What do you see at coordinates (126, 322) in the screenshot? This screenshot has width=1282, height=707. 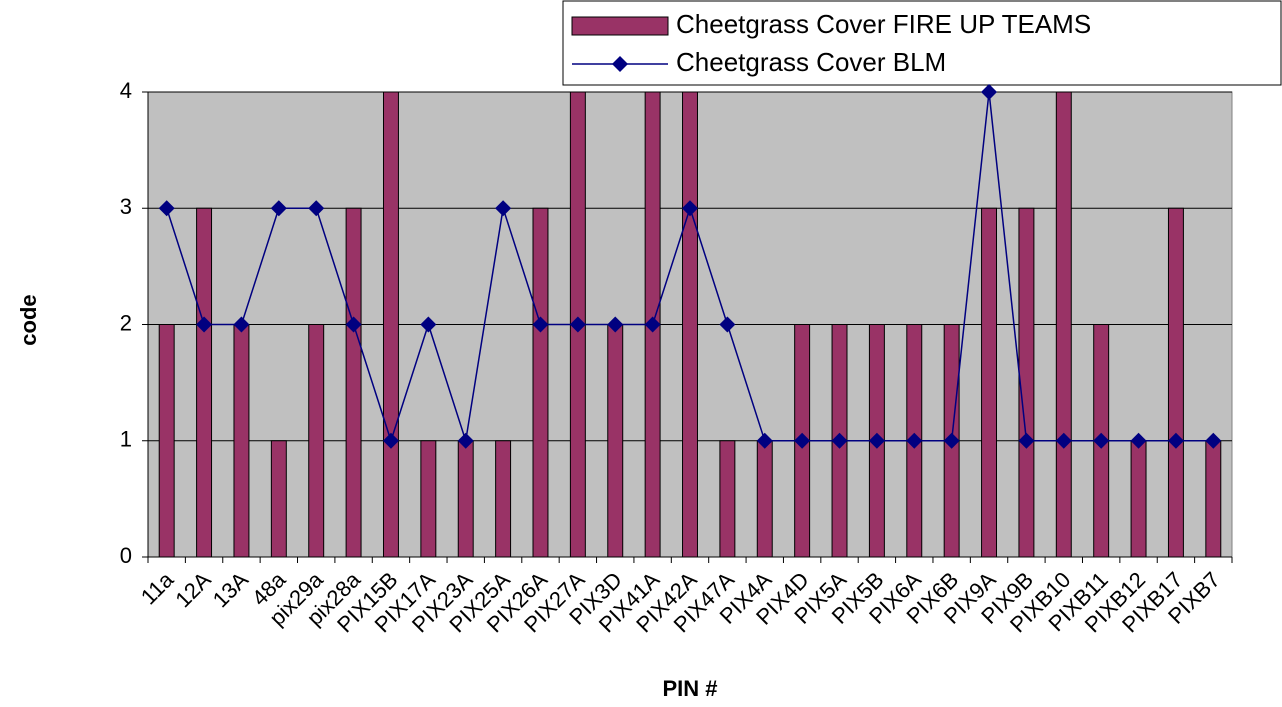 I see `y-tick-label: 2` at bounding box center [126, 322].